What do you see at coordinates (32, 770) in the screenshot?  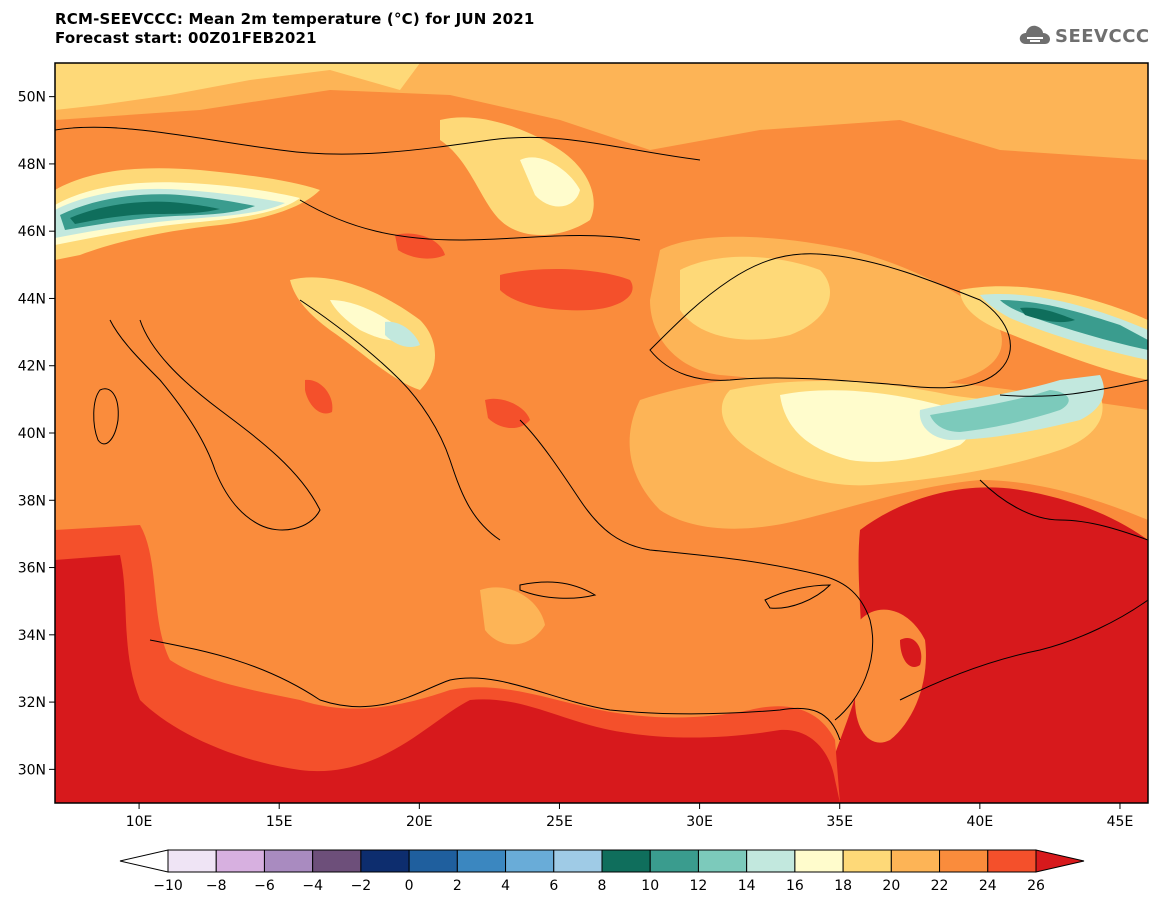 I see `lat-tick-label: 30N` at bounding box center [32, 770].